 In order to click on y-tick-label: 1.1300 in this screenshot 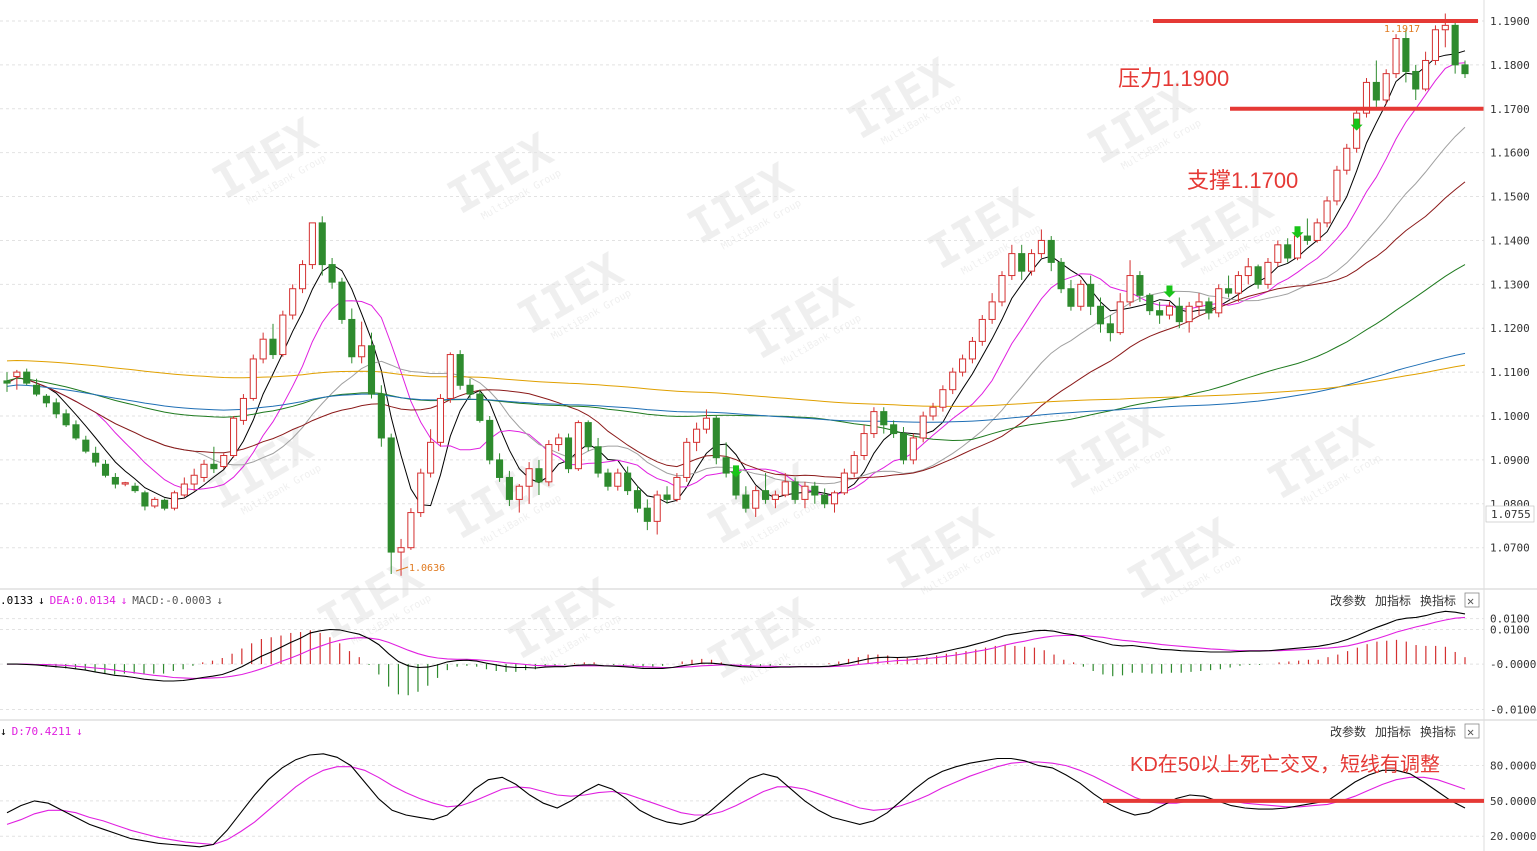, I will do `click(1510, 284)`.